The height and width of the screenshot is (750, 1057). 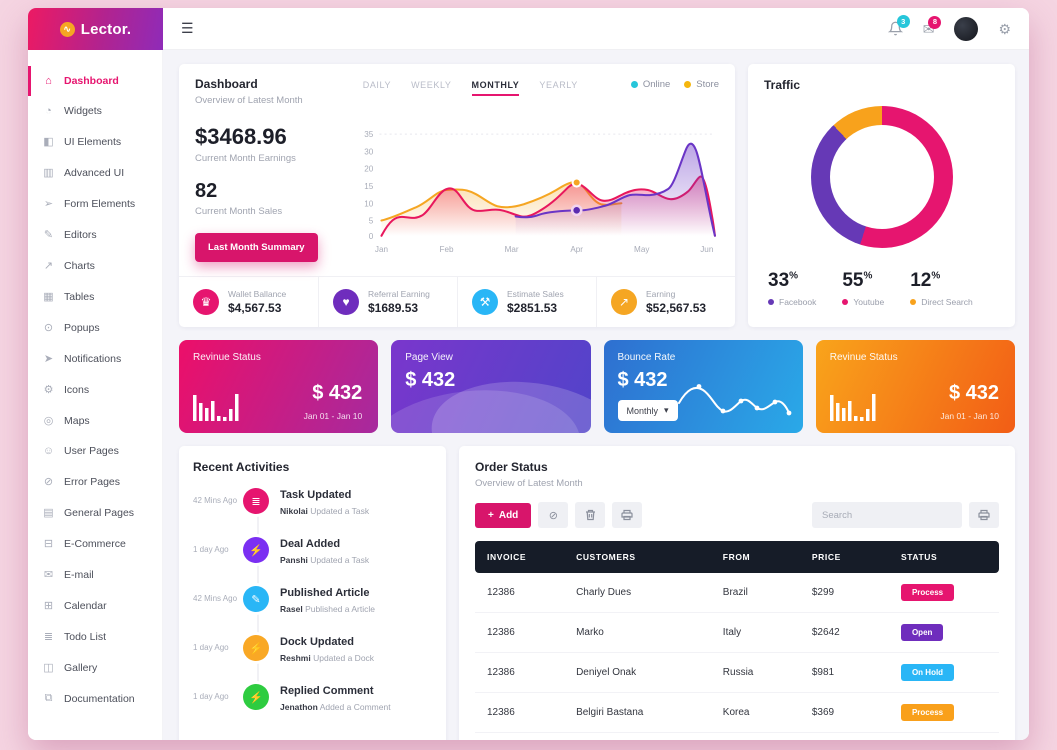 I want to click on legend-dot-online, so click(x=634, y=84).